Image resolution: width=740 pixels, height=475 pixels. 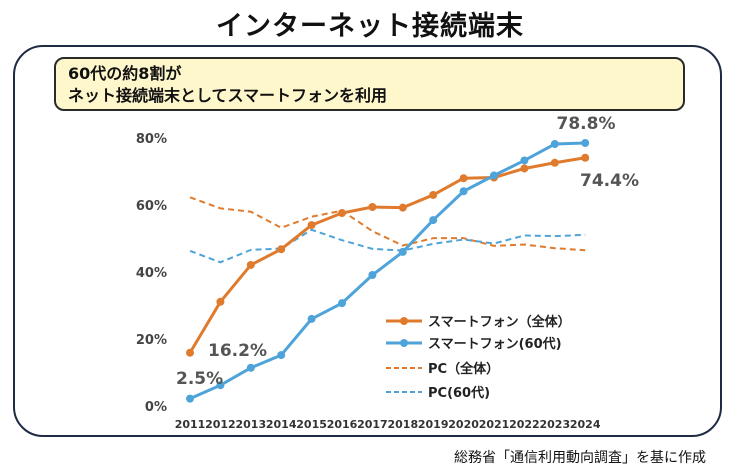 I want to click on source-note: 総務省「通信利用動向調査」を基に作成, so click(x=580, y=458).